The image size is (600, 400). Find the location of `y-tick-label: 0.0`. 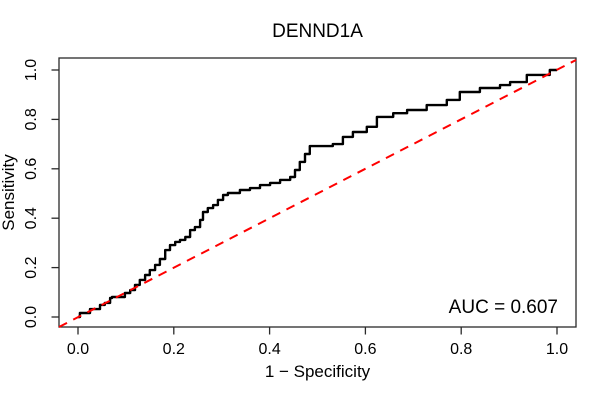

y-tick-label: 0.0 is located at coordinates (31, 317).